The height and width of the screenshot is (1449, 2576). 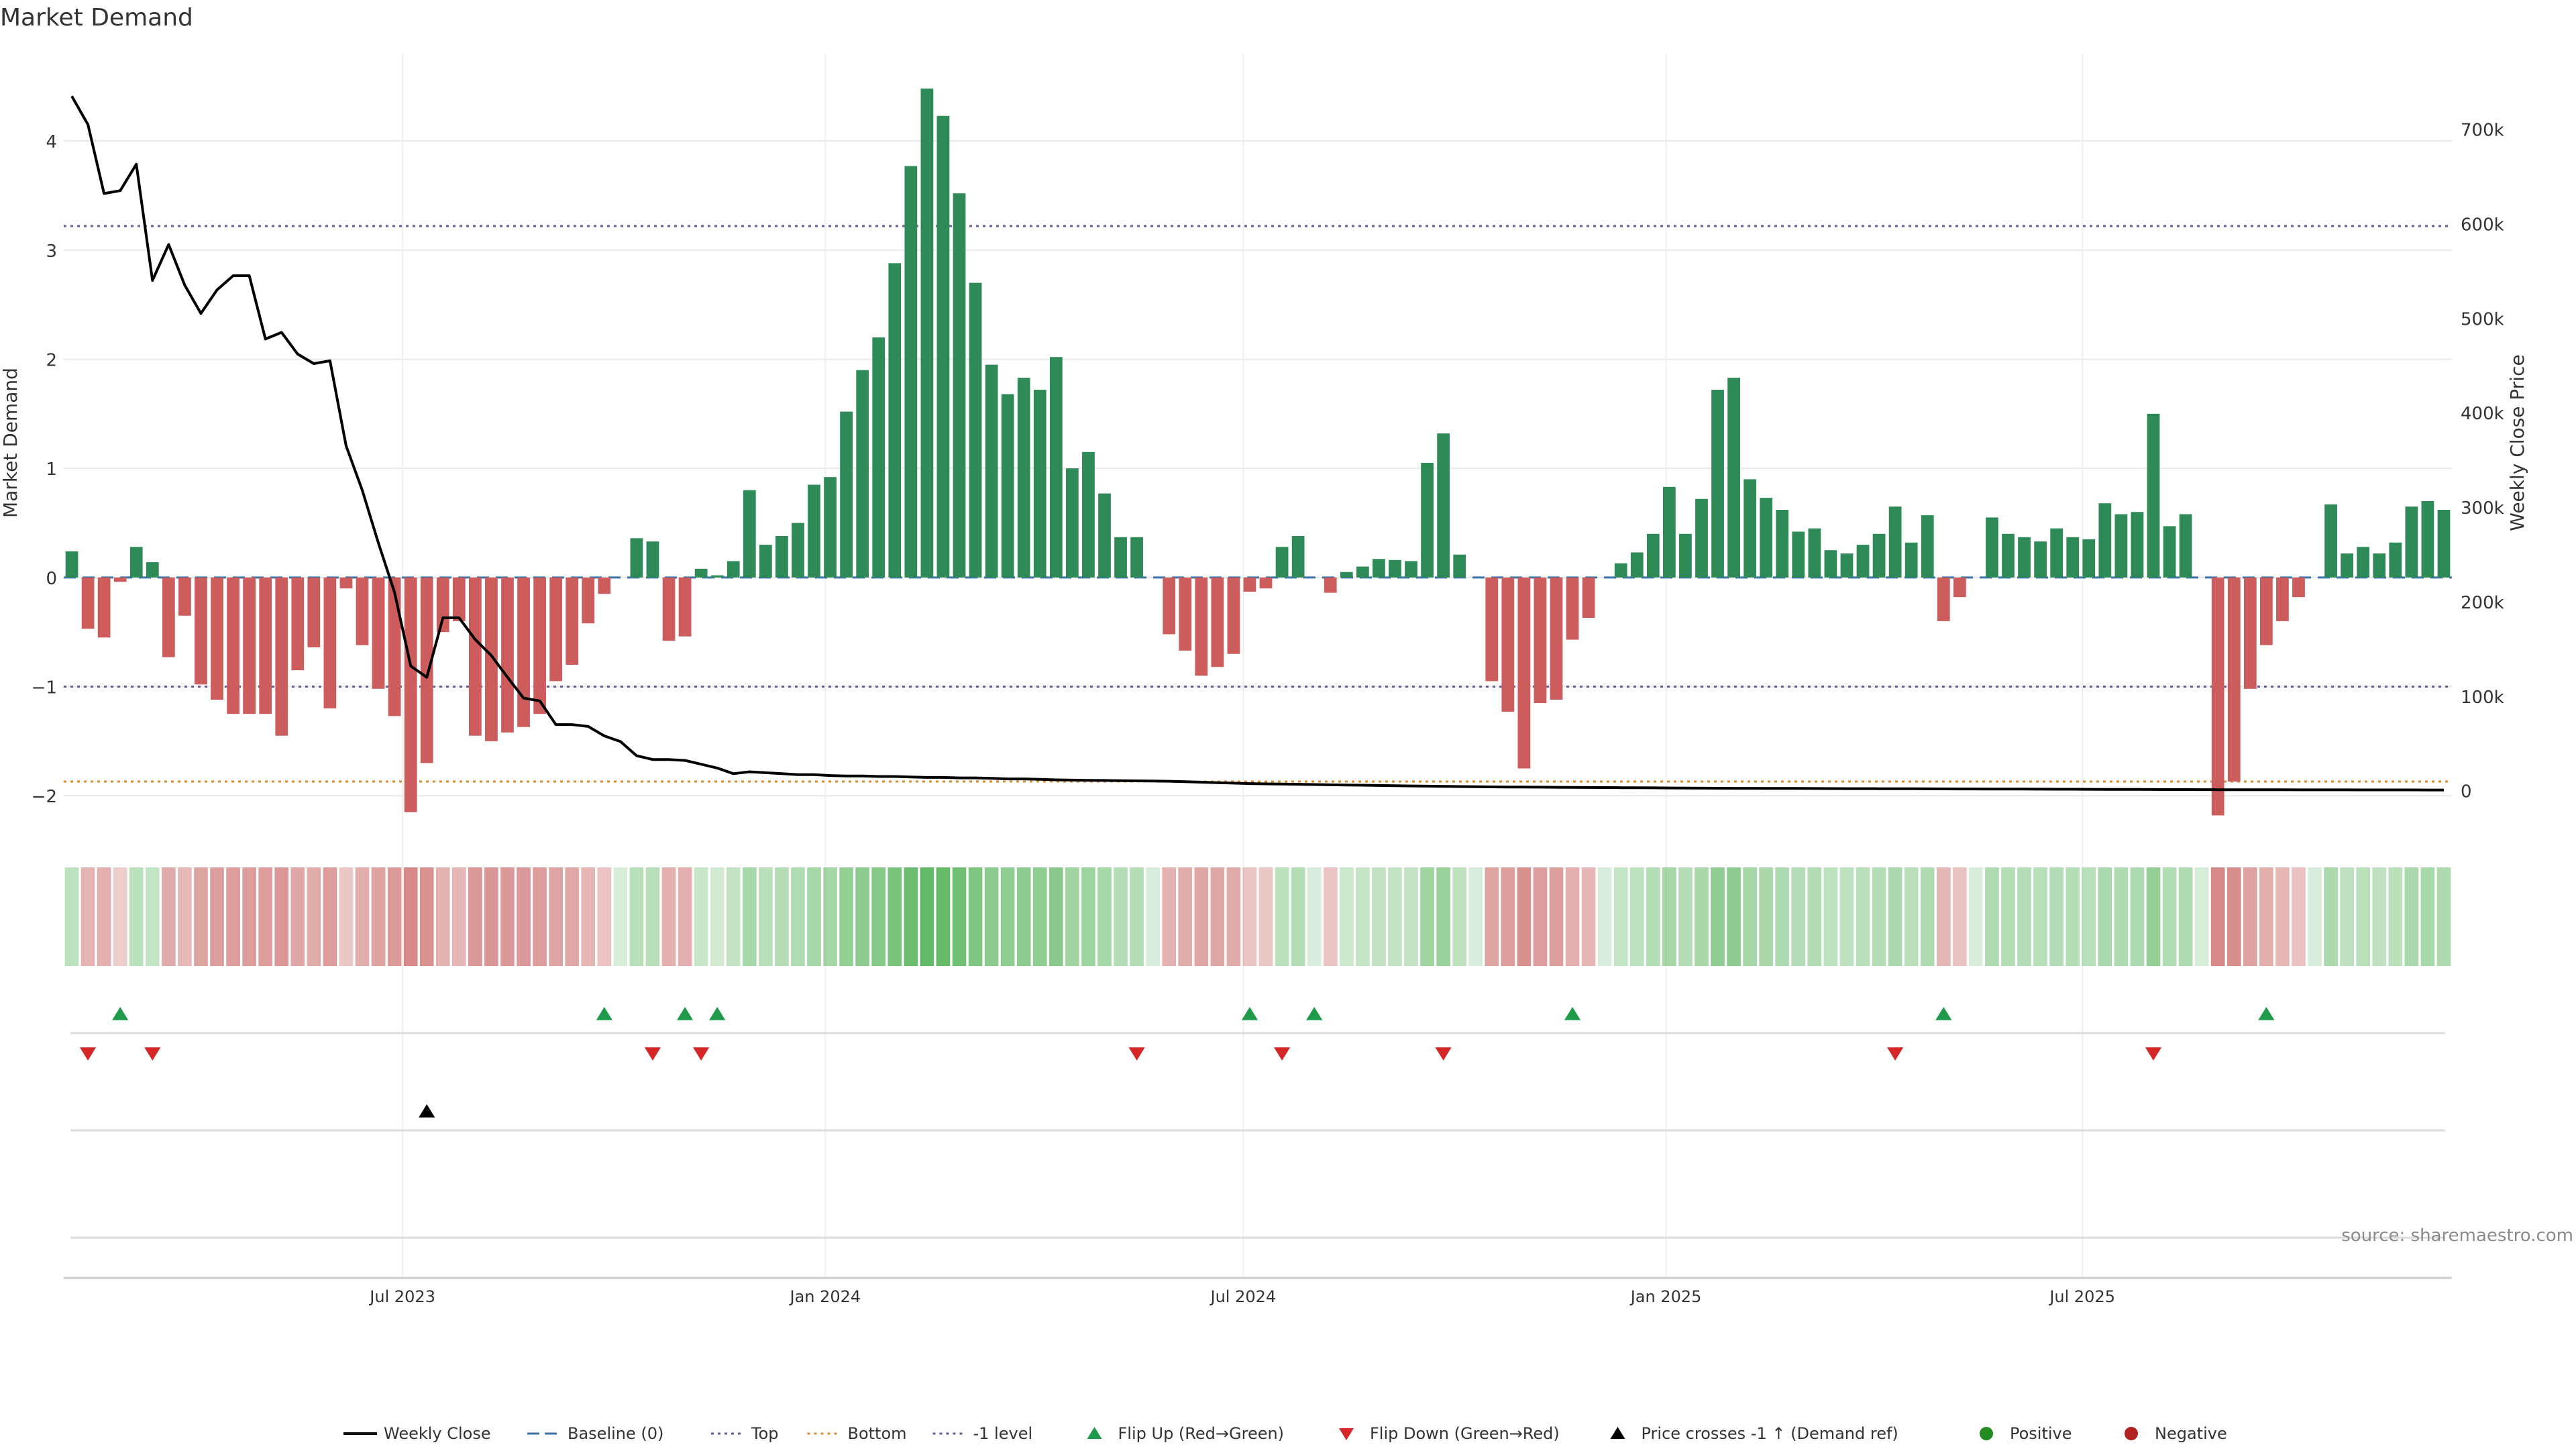 I want to click on y-axis-label-left: Market Demand, so click(x=10, y=443).